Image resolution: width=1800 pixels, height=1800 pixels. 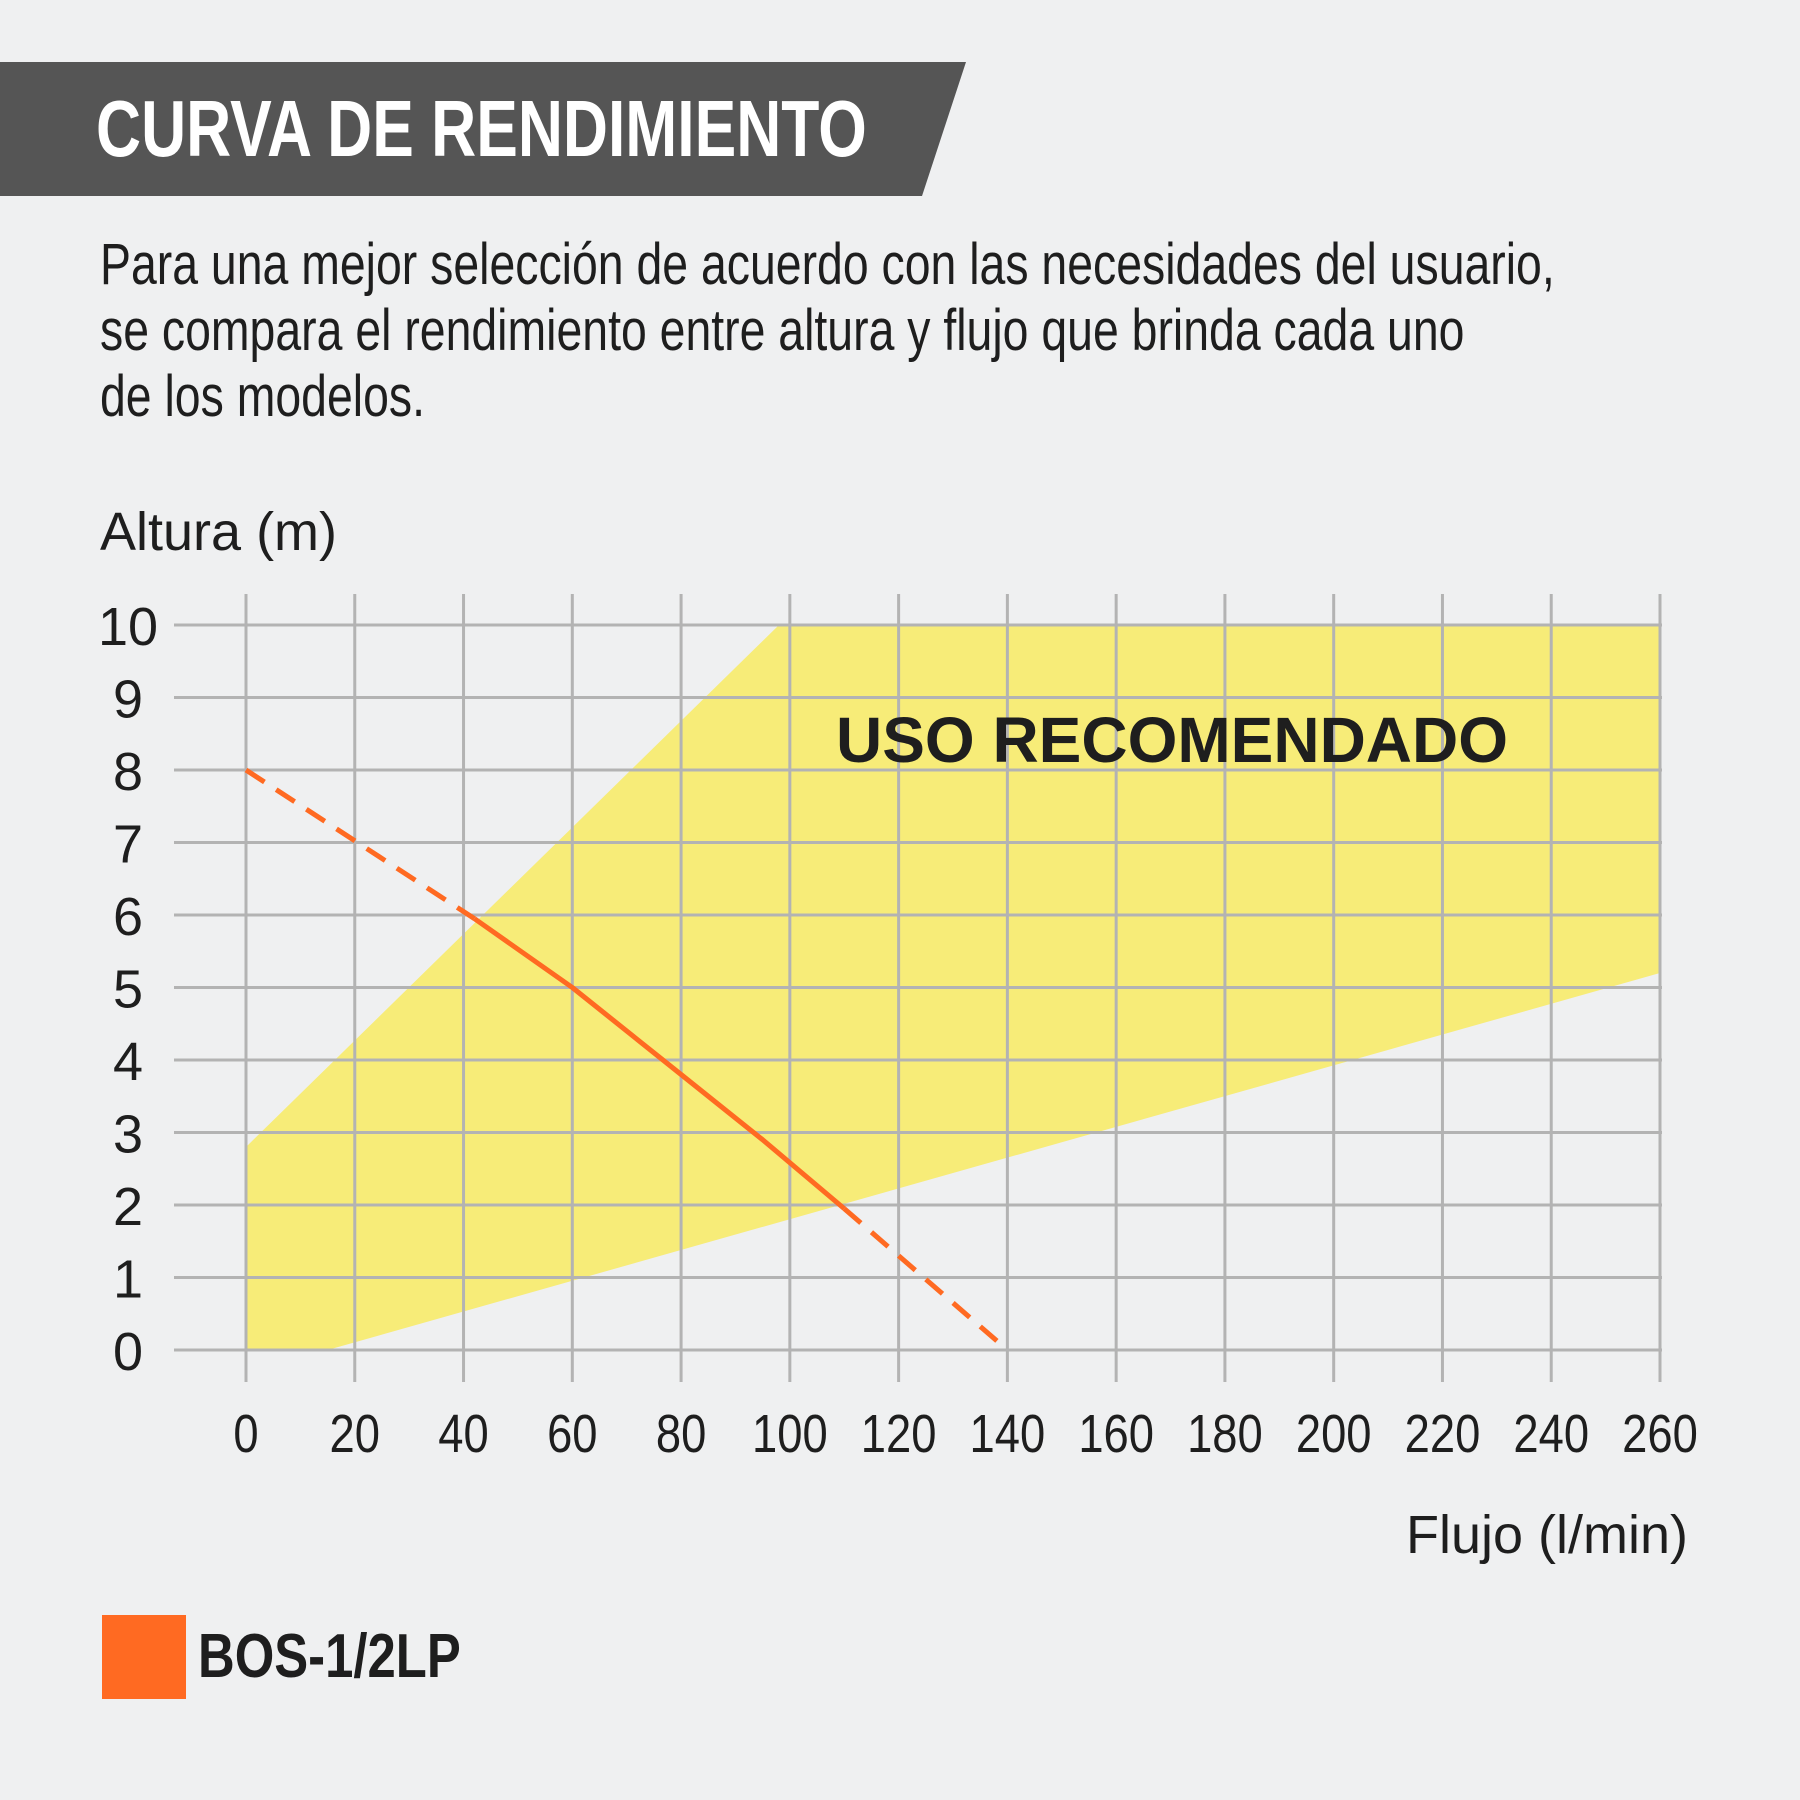 I want to click on x-tick-label: 0, so click(x=245, y=1433).